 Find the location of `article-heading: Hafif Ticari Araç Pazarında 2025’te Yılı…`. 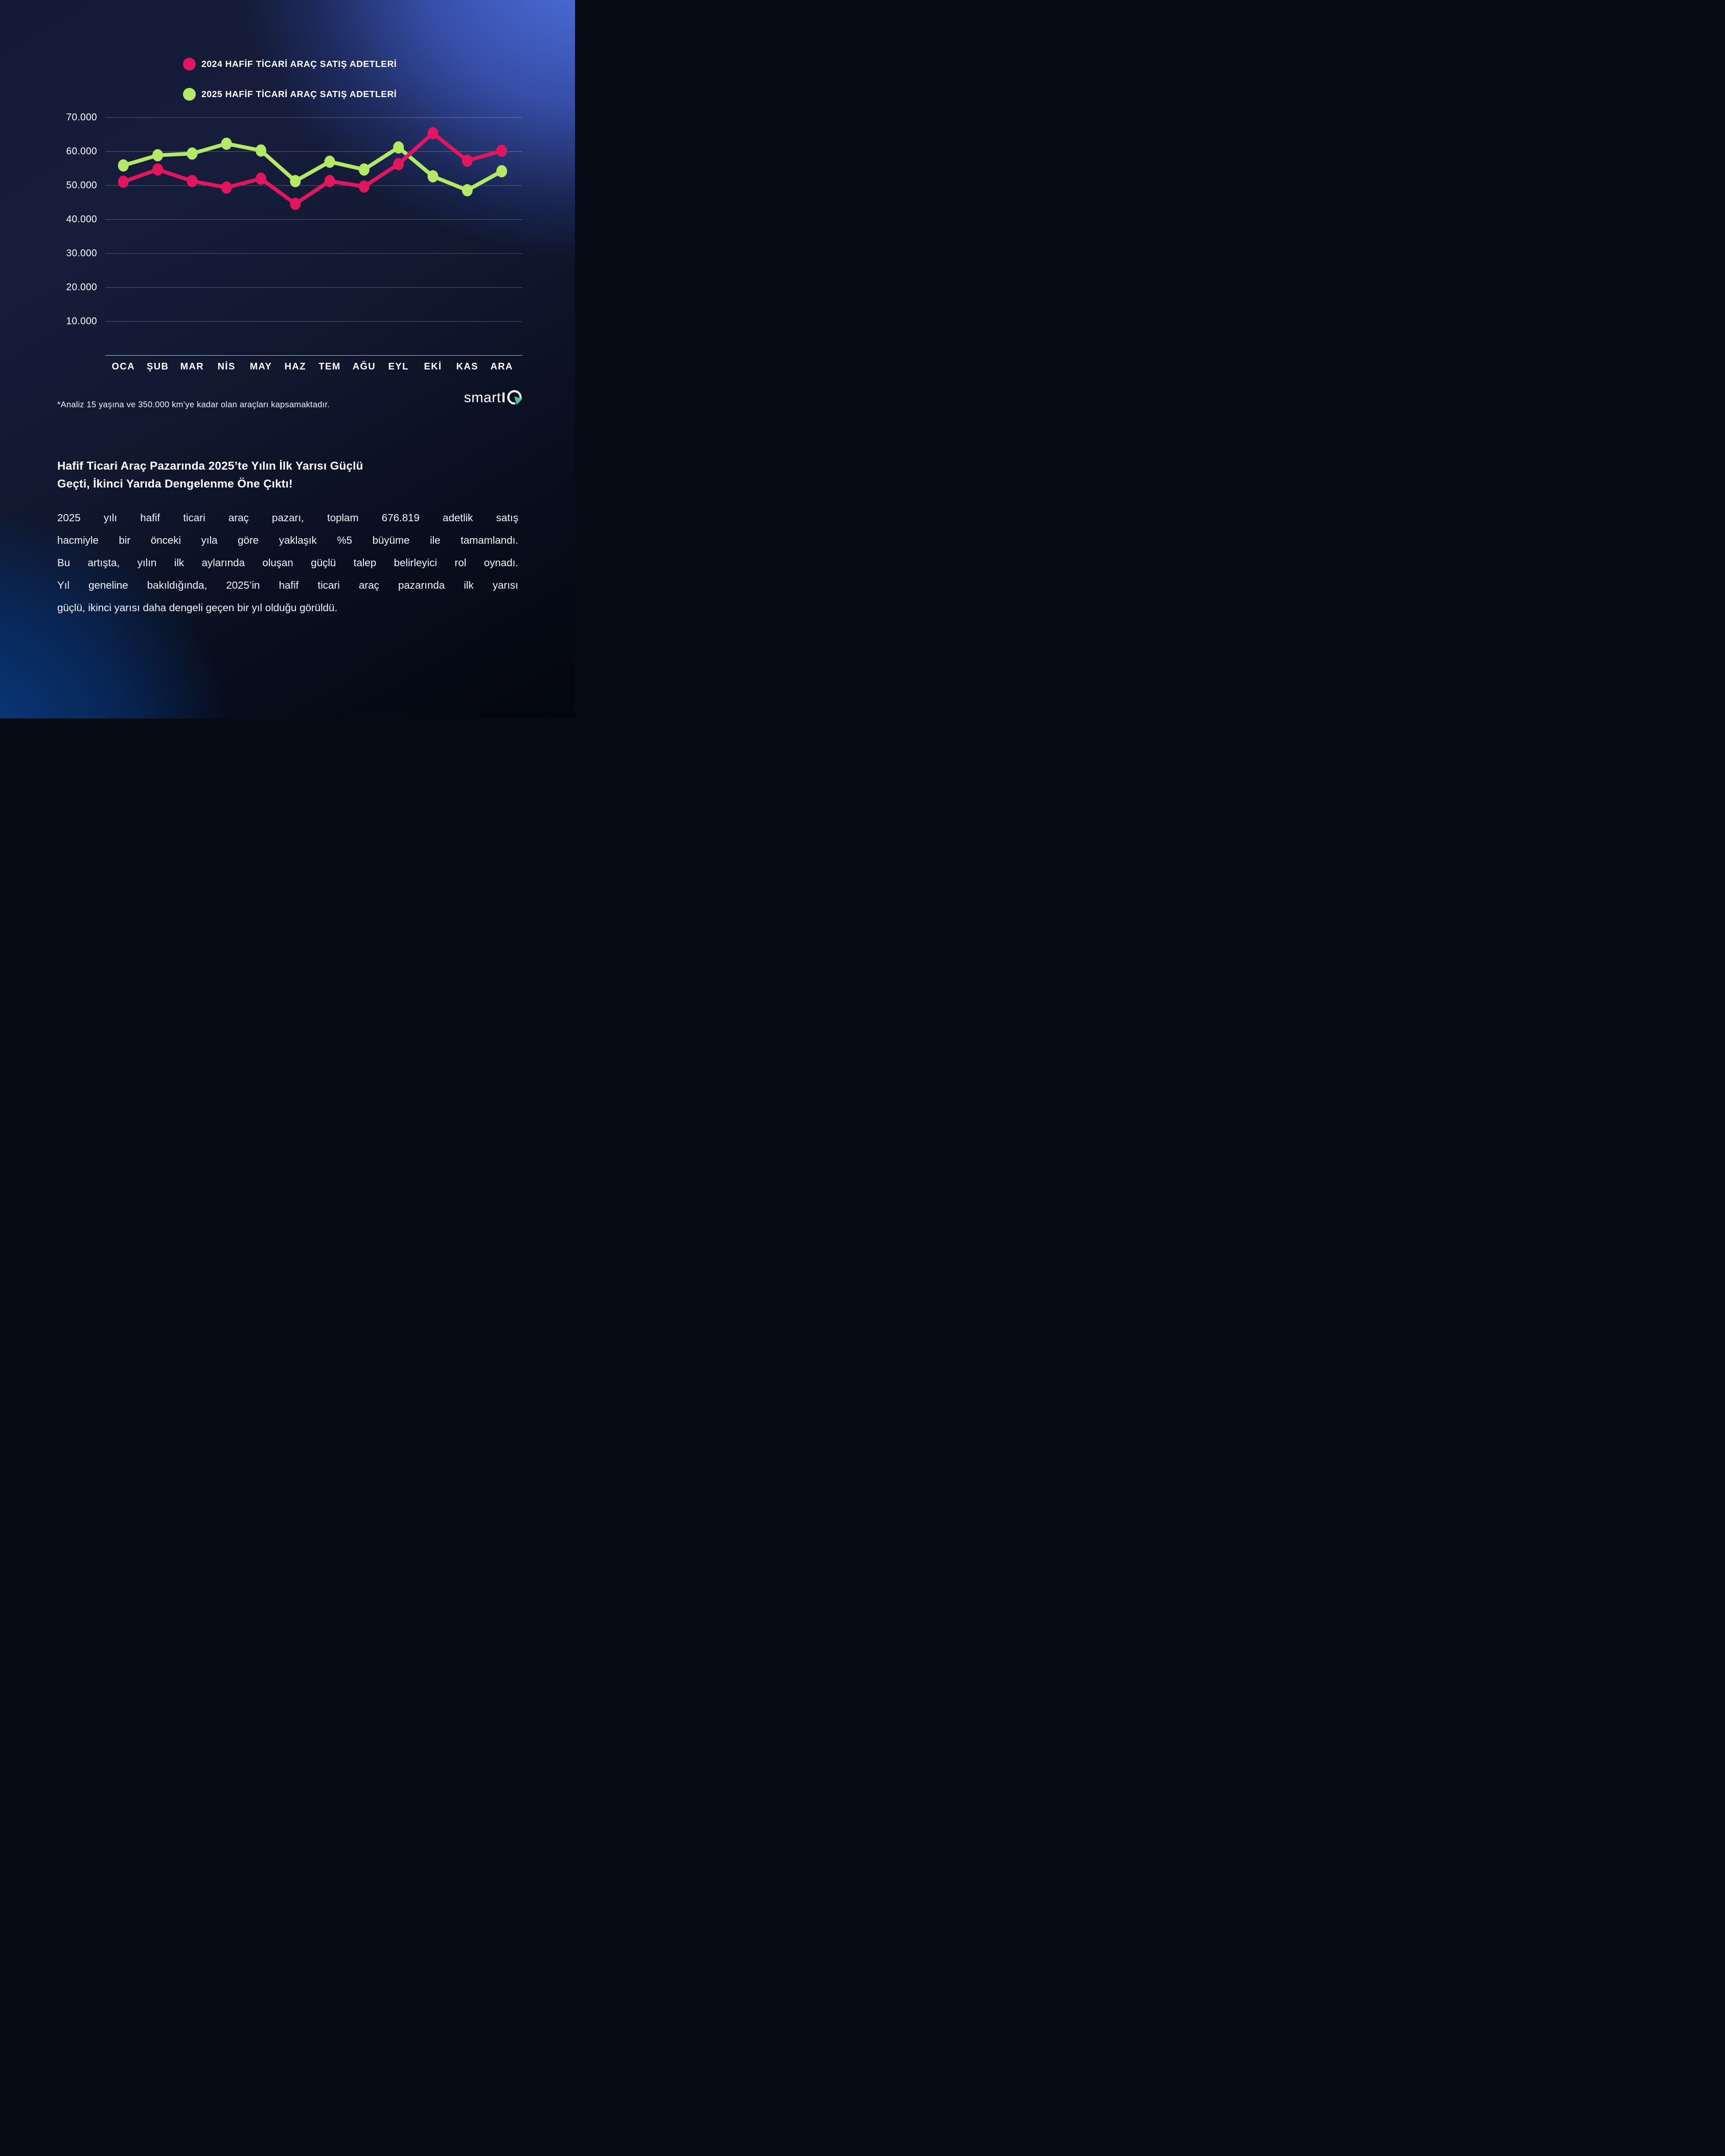

article-heading: Hafif Ticari Araç Pazarında 2025’te Yılı… is located at coordinates (272, 475).